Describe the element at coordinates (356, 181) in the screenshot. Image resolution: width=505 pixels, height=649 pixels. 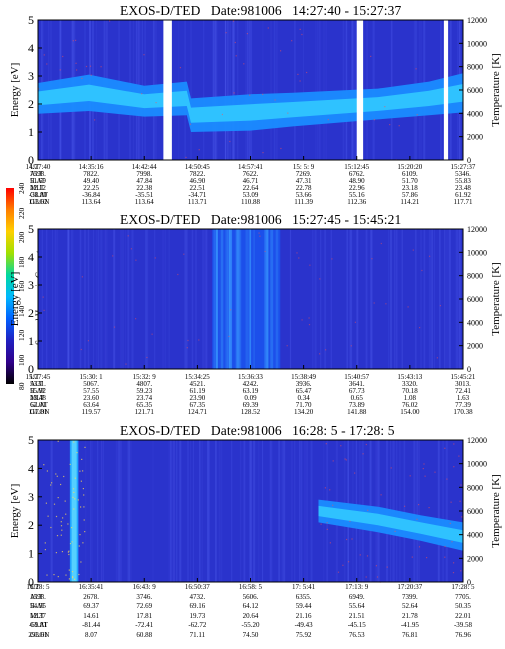
I see `orbit-cell: 48.90` at that location.